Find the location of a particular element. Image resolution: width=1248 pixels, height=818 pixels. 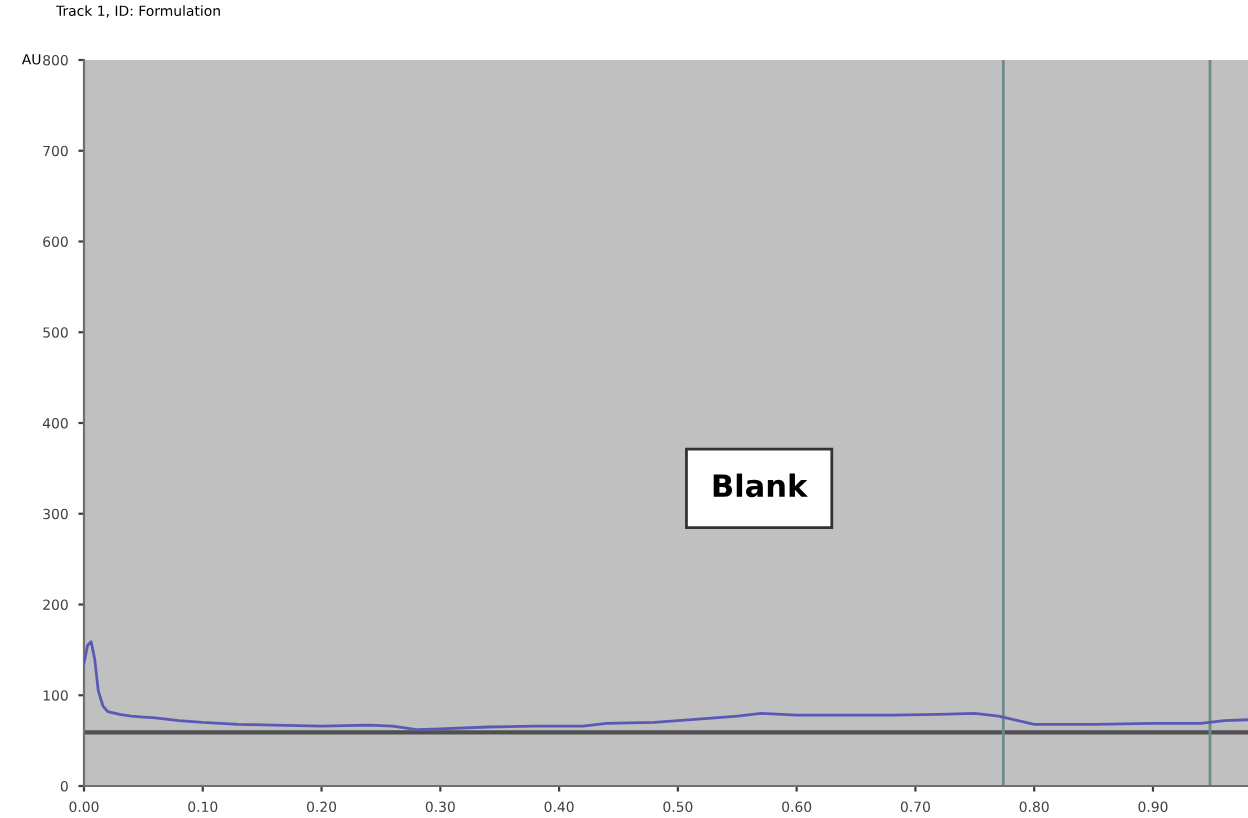

line-series is located at coordinates (666, 686).